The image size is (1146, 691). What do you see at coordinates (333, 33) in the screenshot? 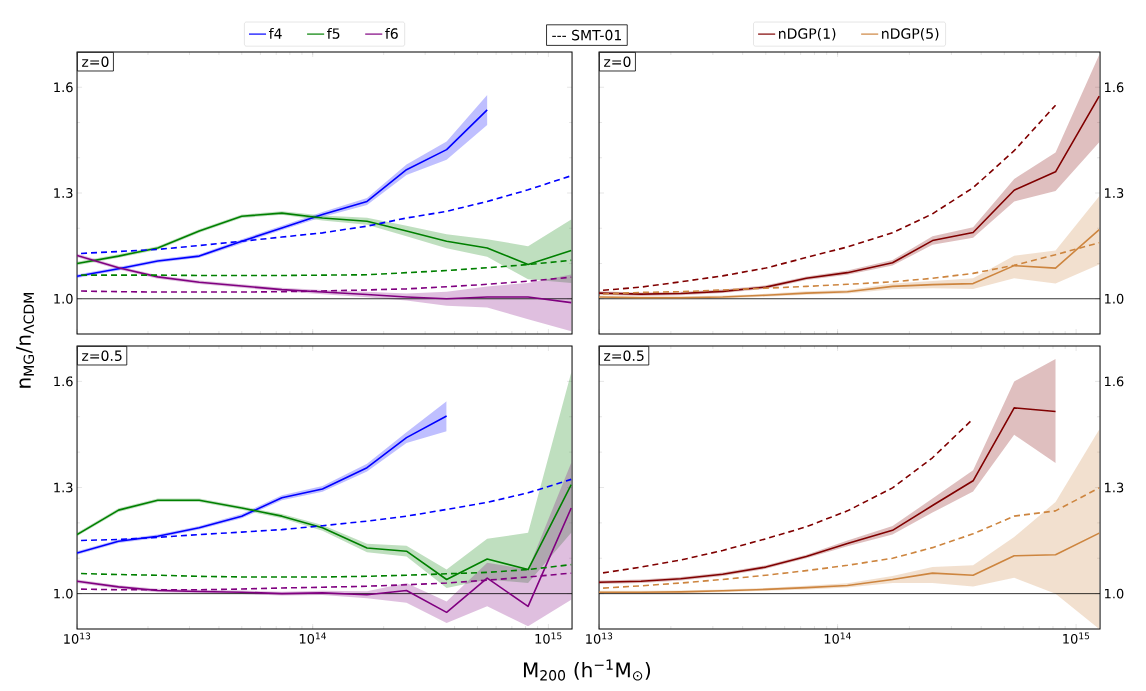
I see `legend-label: f5` at bounding box center [333, 33].